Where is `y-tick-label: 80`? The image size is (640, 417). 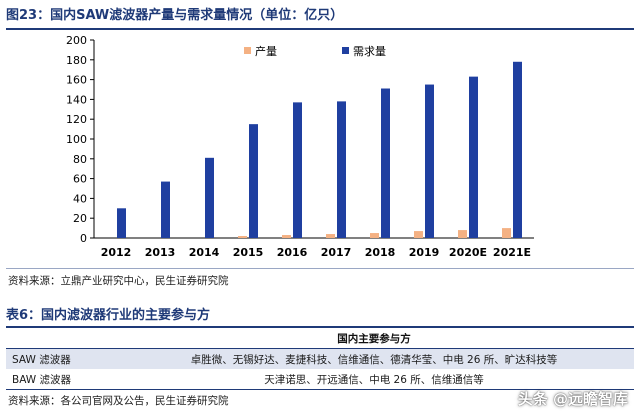 y-tick-label: 80 is located at coordinates (80, 159).